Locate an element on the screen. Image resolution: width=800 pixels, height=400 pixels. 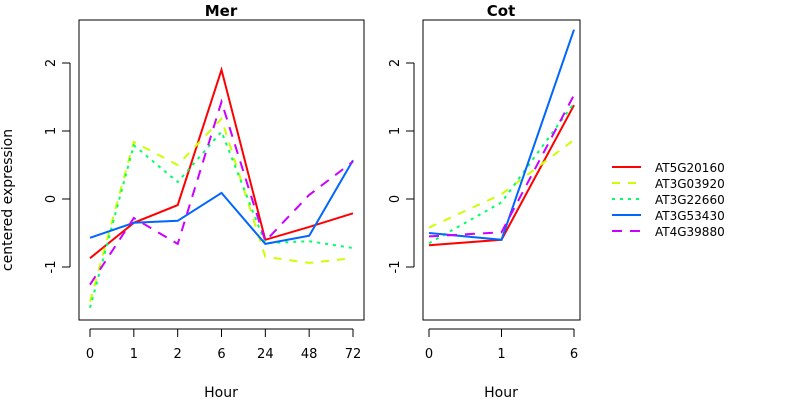
legend-entry: AT3G22660 is located at coordinates (668, 200).